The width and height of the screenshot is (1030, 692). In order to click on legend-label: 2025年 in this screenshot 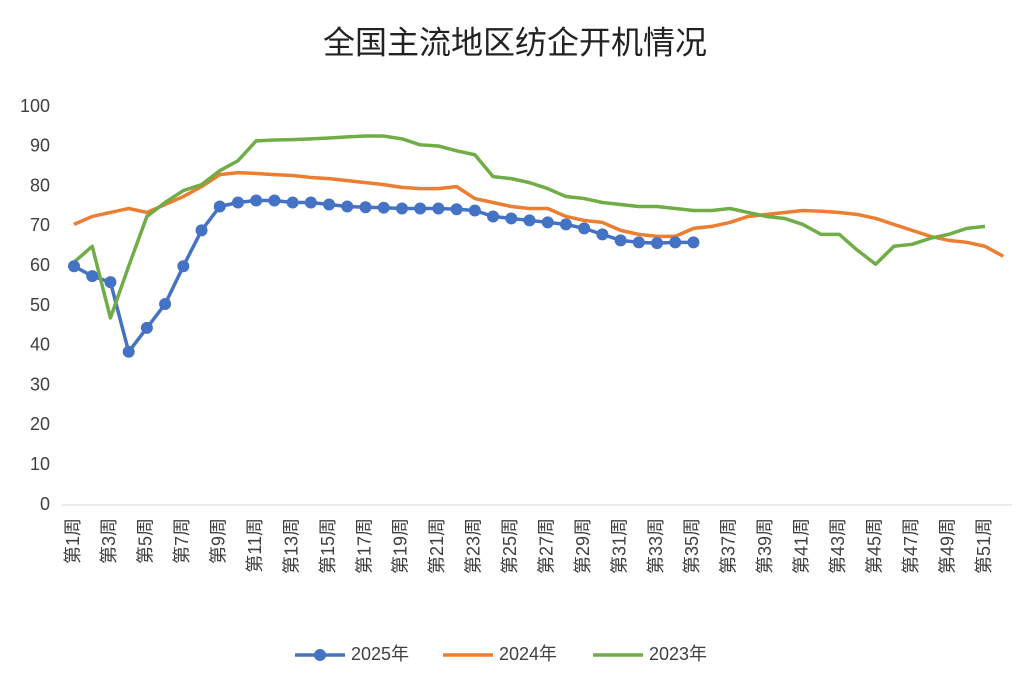, I will do `click(380, 654)`.